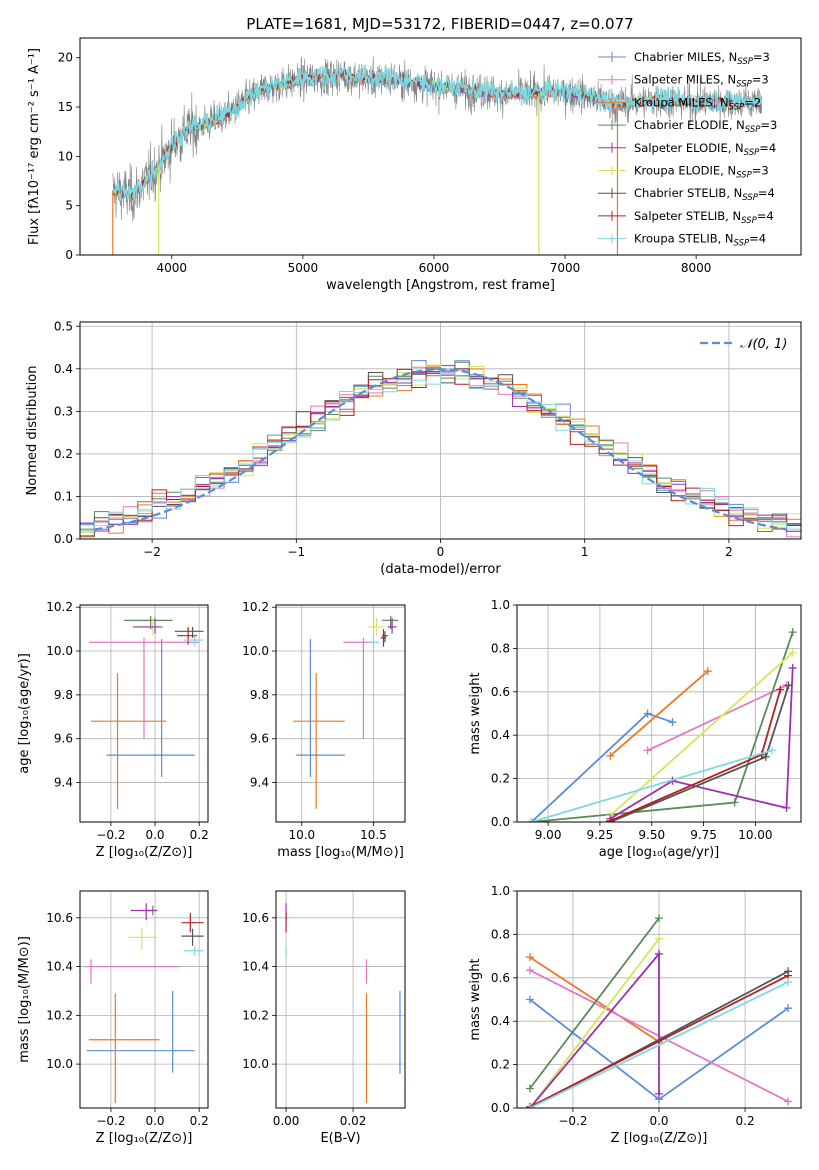 The width and height of the screenshot is (819, 1170). What do you see at coordinates (63, 369) in the screenshot?
I see `y-tick-label: 0.4` at bounding box center [63, 369].